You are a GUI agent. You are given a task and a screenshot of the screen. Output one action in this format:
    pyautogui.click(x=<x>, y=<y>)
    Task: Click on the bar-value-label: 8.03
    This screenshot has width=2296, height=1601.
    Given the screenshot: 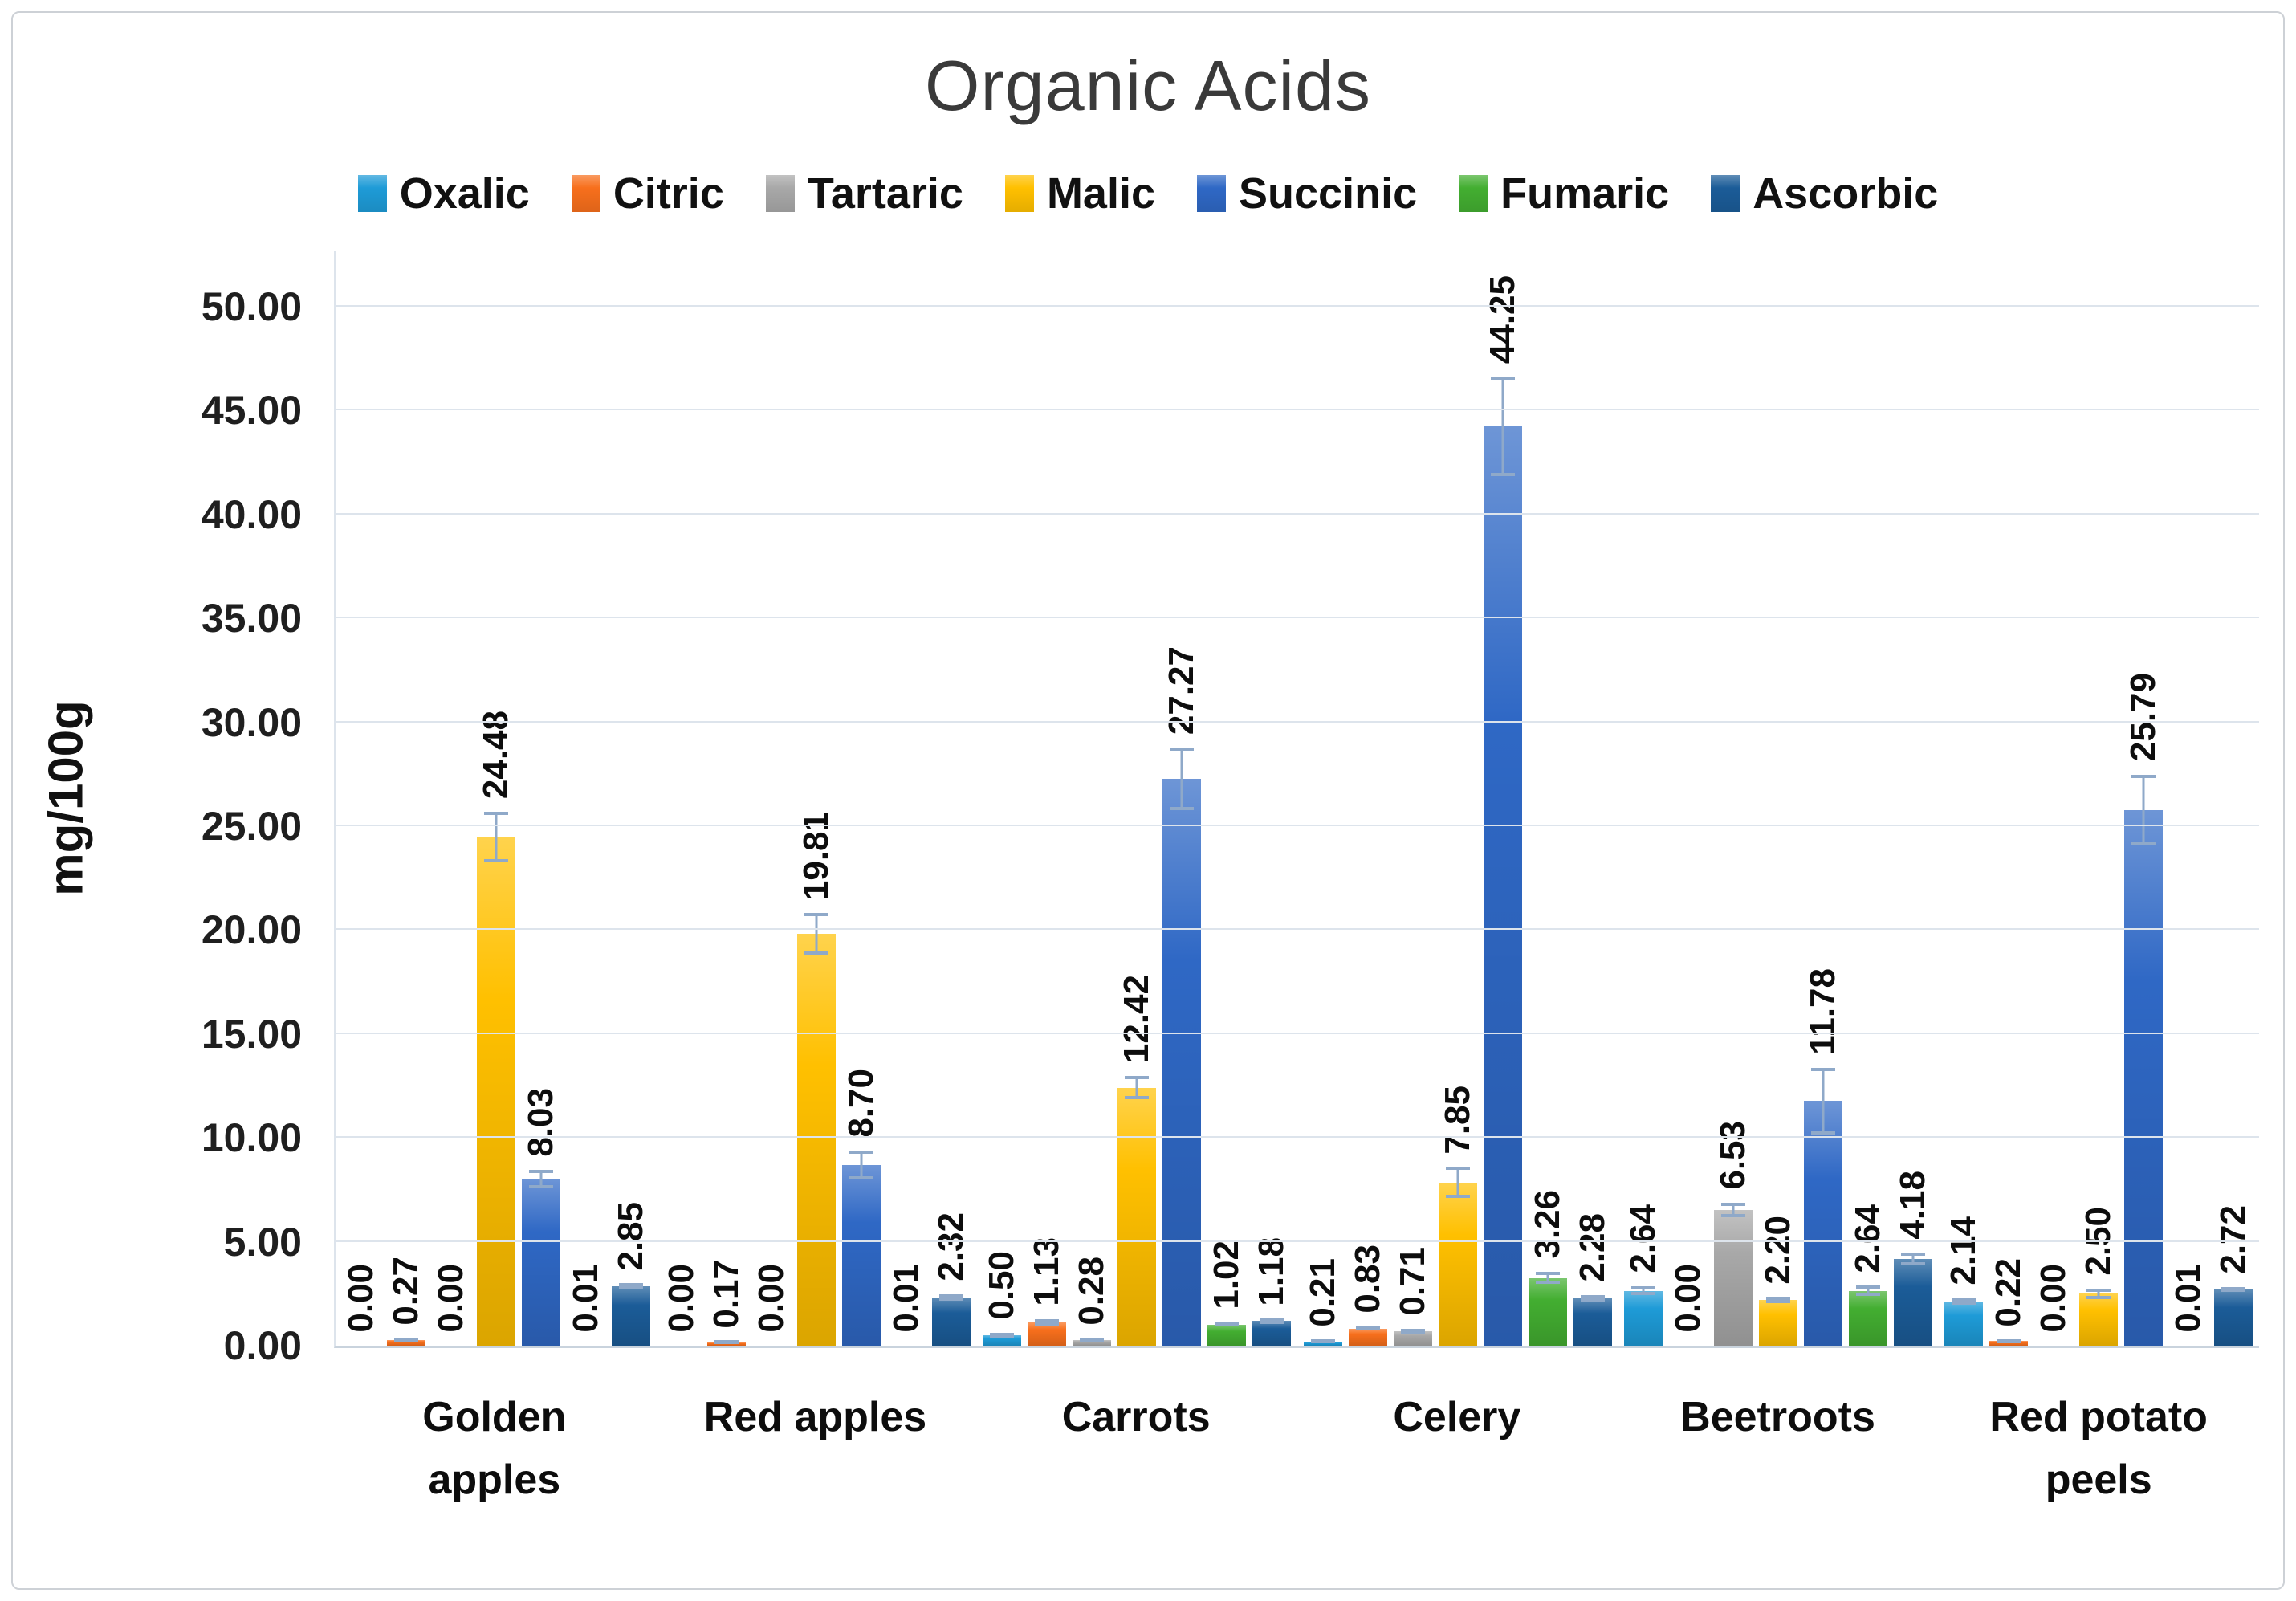 What is the action you would take?
    pyautogui.click(x=540, y=1122)
    